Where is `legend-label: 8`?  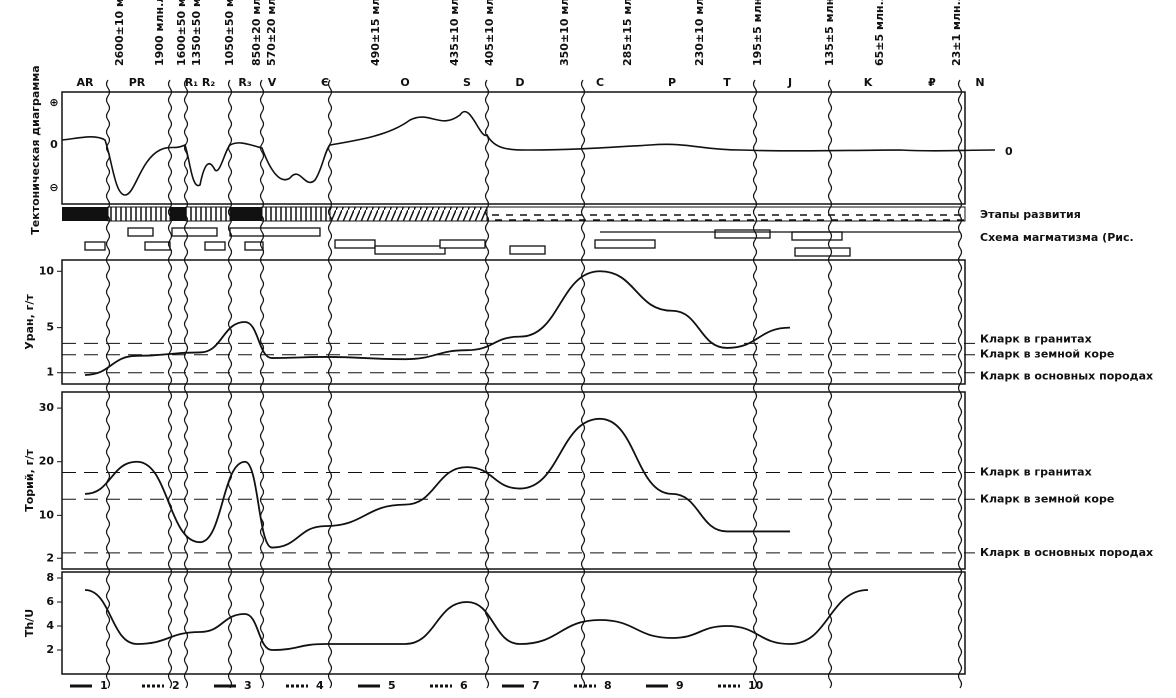
legend-label: 8 is located at coordinates (608, 685).